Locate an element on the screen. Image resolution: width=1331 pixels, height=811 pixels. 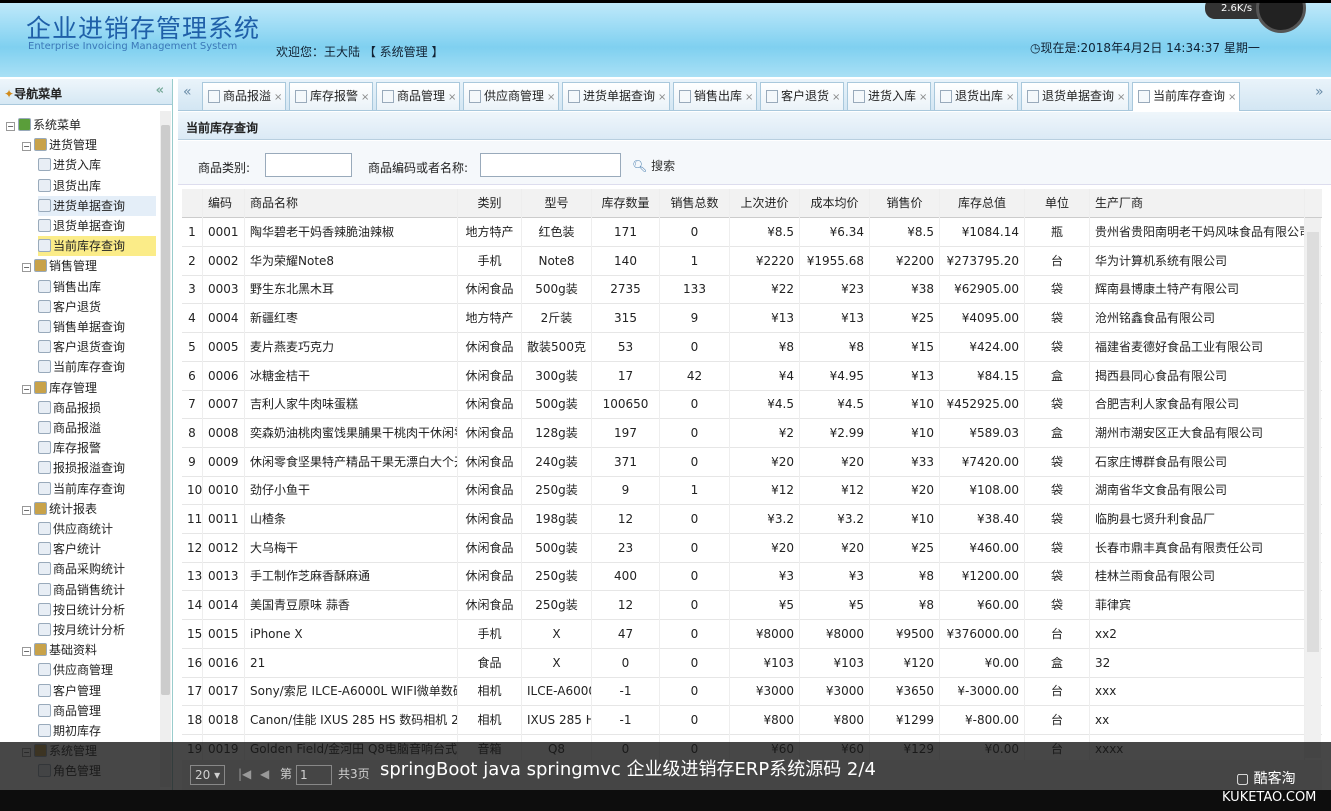
code-input is located at coordinates (550, 165).